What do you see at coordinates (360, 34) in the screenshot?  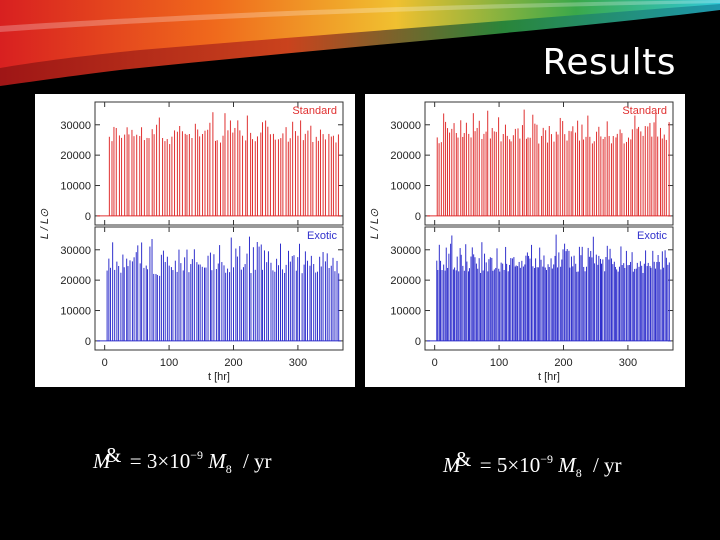 I see `banner-wave-front` at bounding box center [360, 34].